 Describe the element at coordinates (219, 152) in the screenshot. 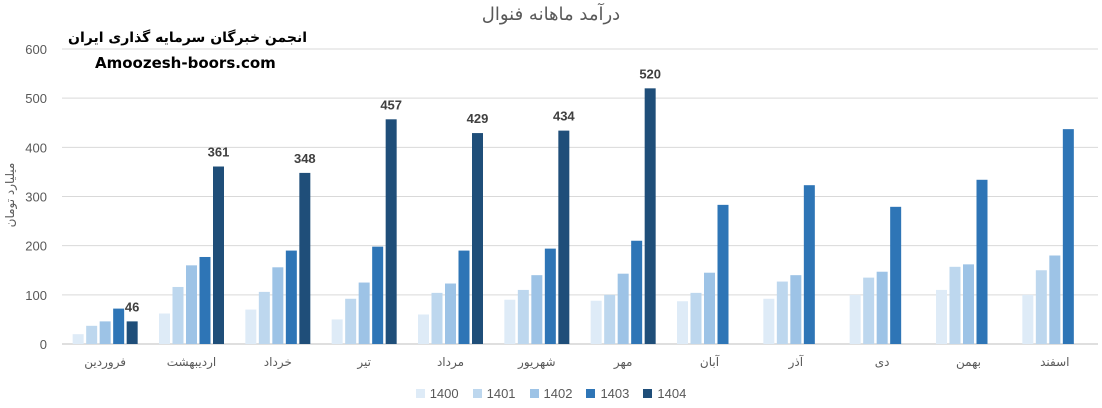

I see `data-label: 361` at that location.